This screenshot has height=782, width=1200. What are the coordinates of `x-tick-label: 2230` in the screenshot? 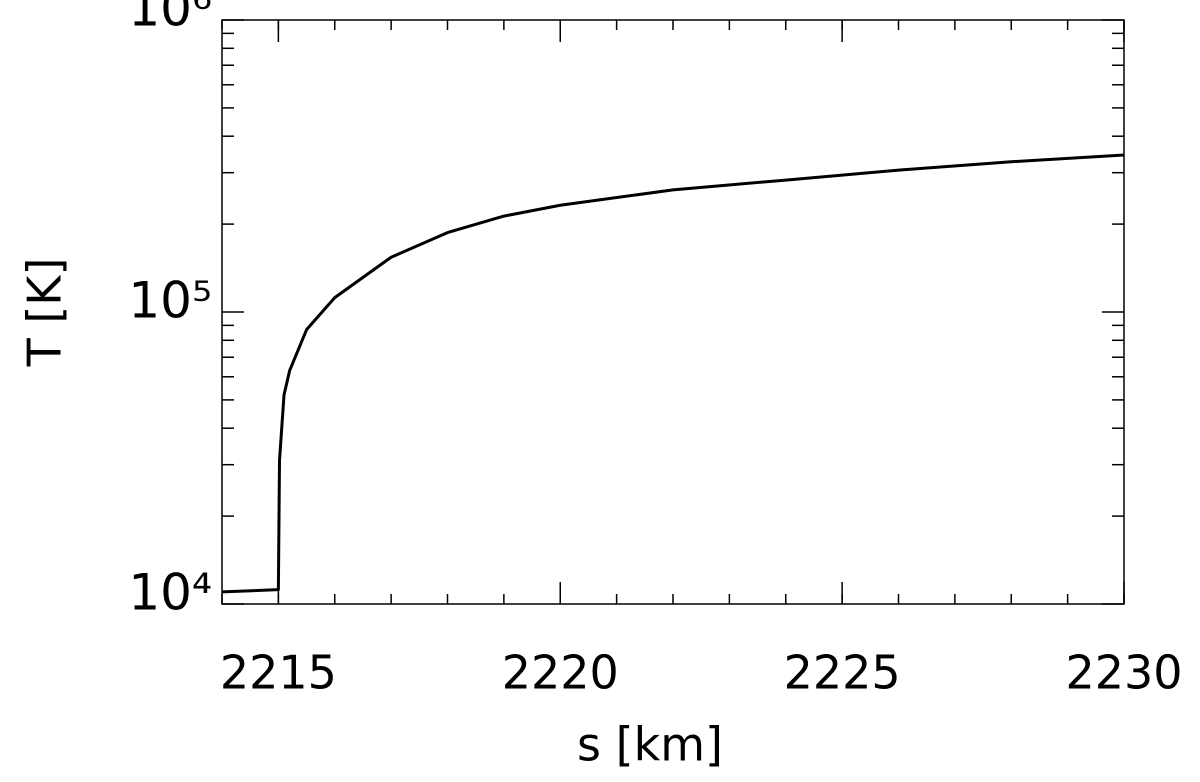 It's located at (1123, 673).